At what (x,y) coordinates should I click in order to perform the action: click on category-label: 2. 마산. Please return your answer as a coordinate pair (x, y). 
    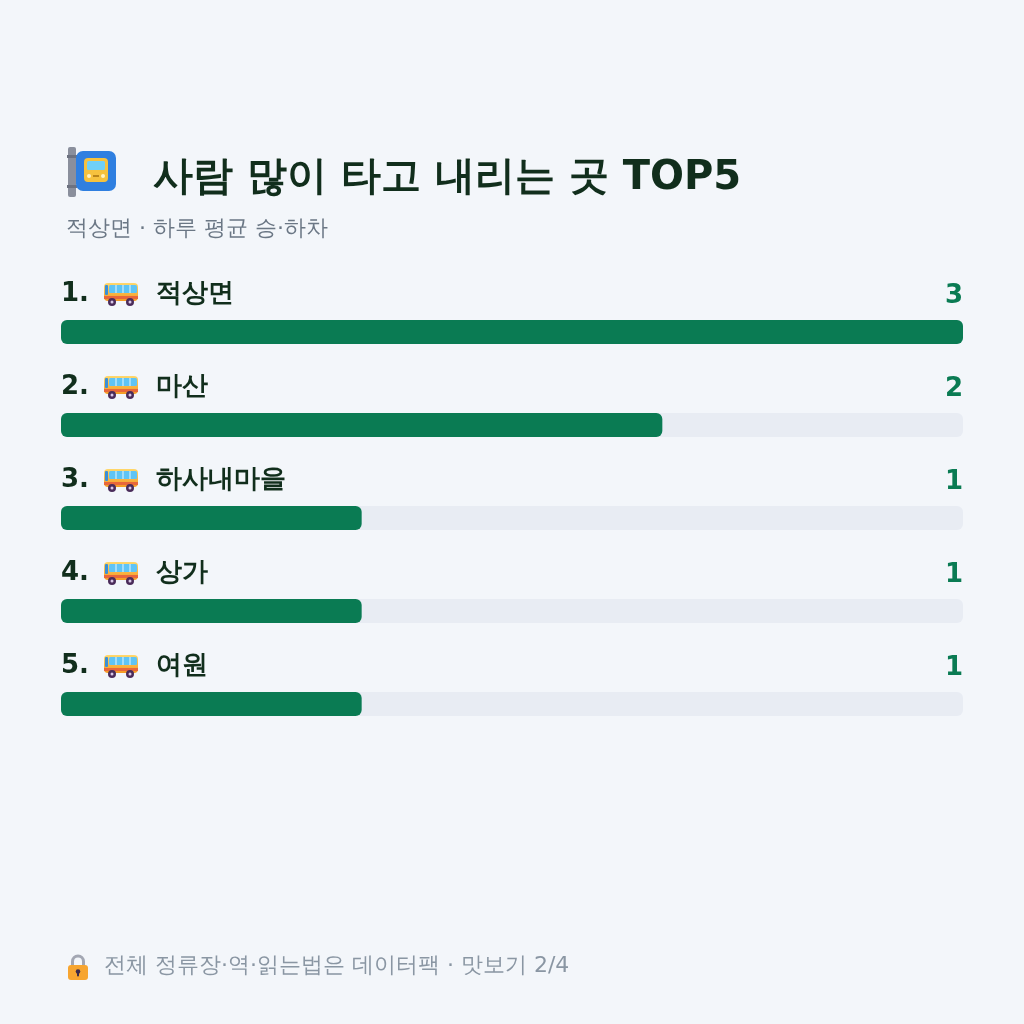
    Looking at the image, I should click on (134, 385).